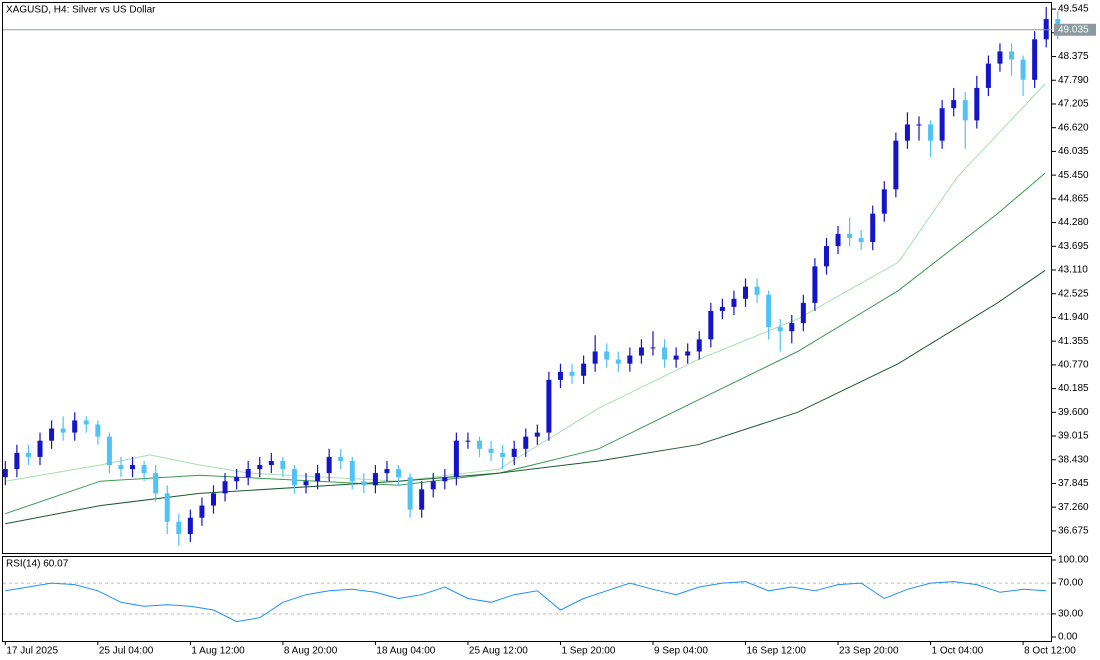  Describe the element at coordinates (1070, 583) in the screenshot. I see `y-tick-label: 70.00` at that location.